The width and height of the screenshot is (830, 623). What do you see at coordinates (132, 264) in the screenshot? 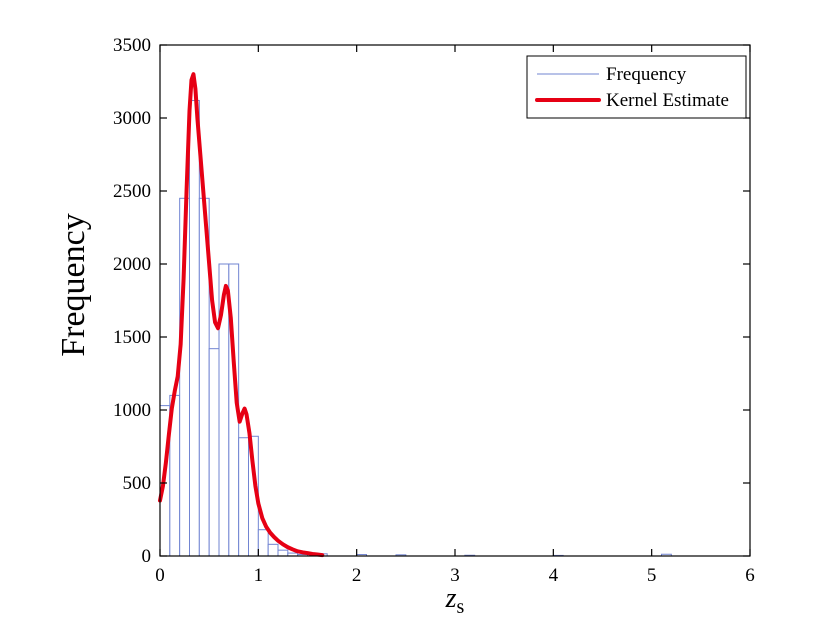
I see `y-tick-label: 2000` at bounding box center [132, 264].